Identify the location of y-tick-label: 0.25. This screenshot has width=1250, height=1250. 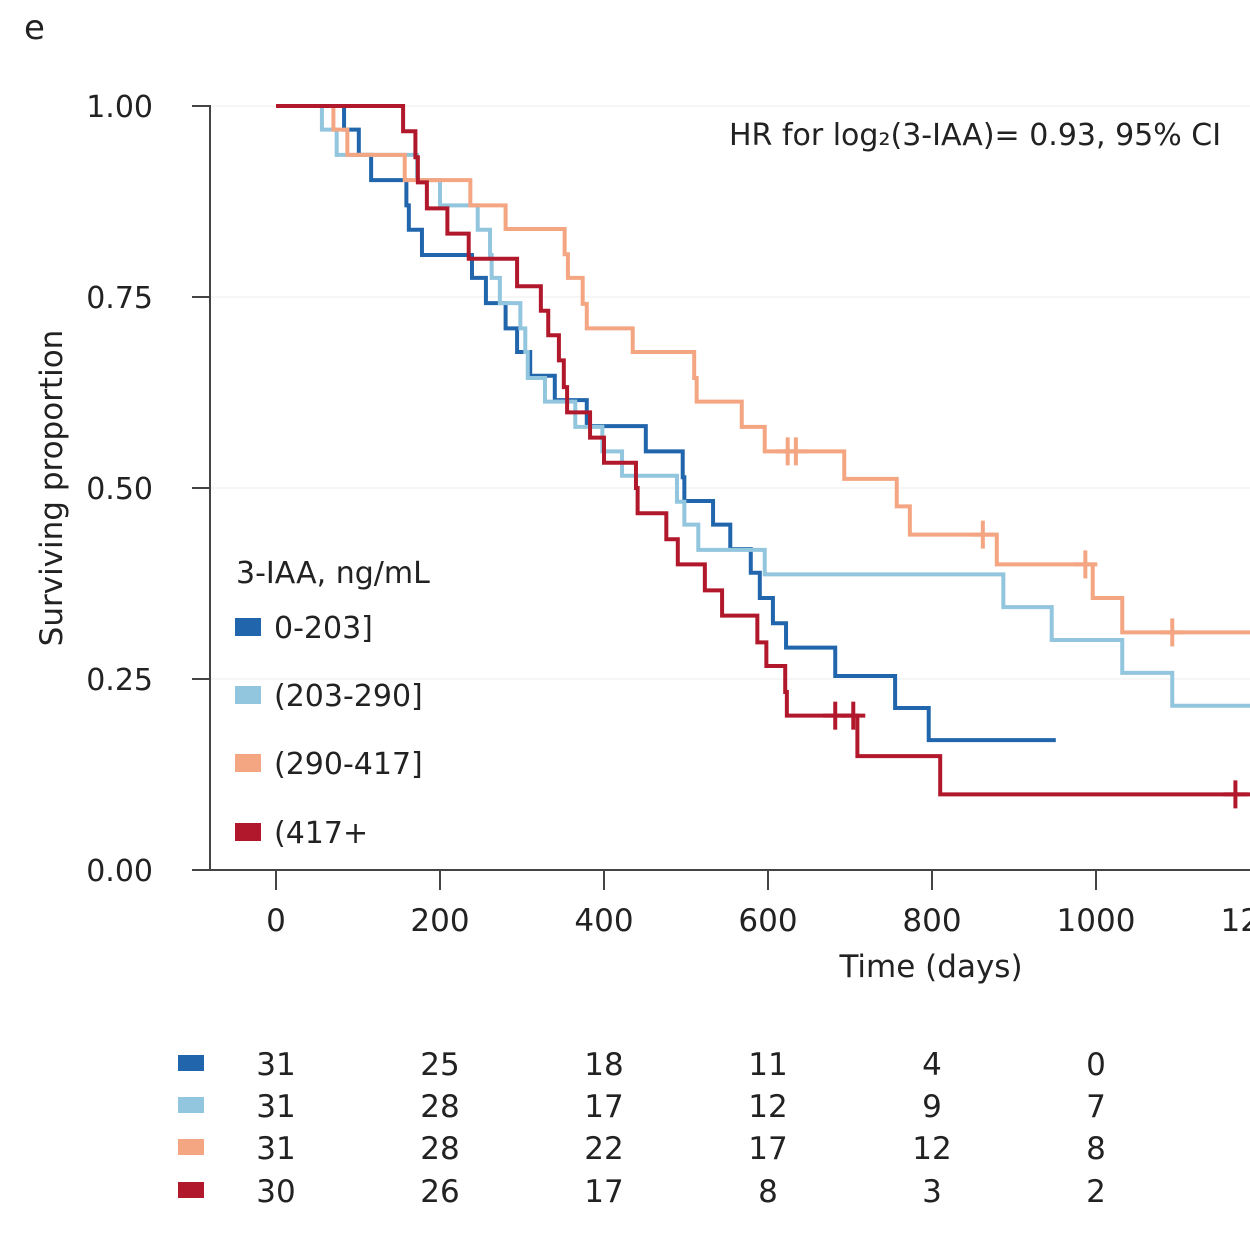
(119, 680).